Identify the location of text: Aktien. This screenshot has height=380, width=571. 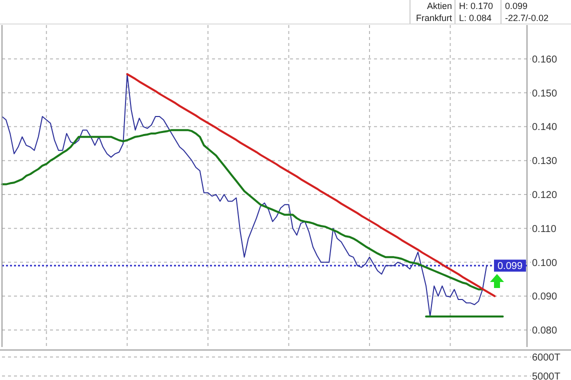
(439, 6).